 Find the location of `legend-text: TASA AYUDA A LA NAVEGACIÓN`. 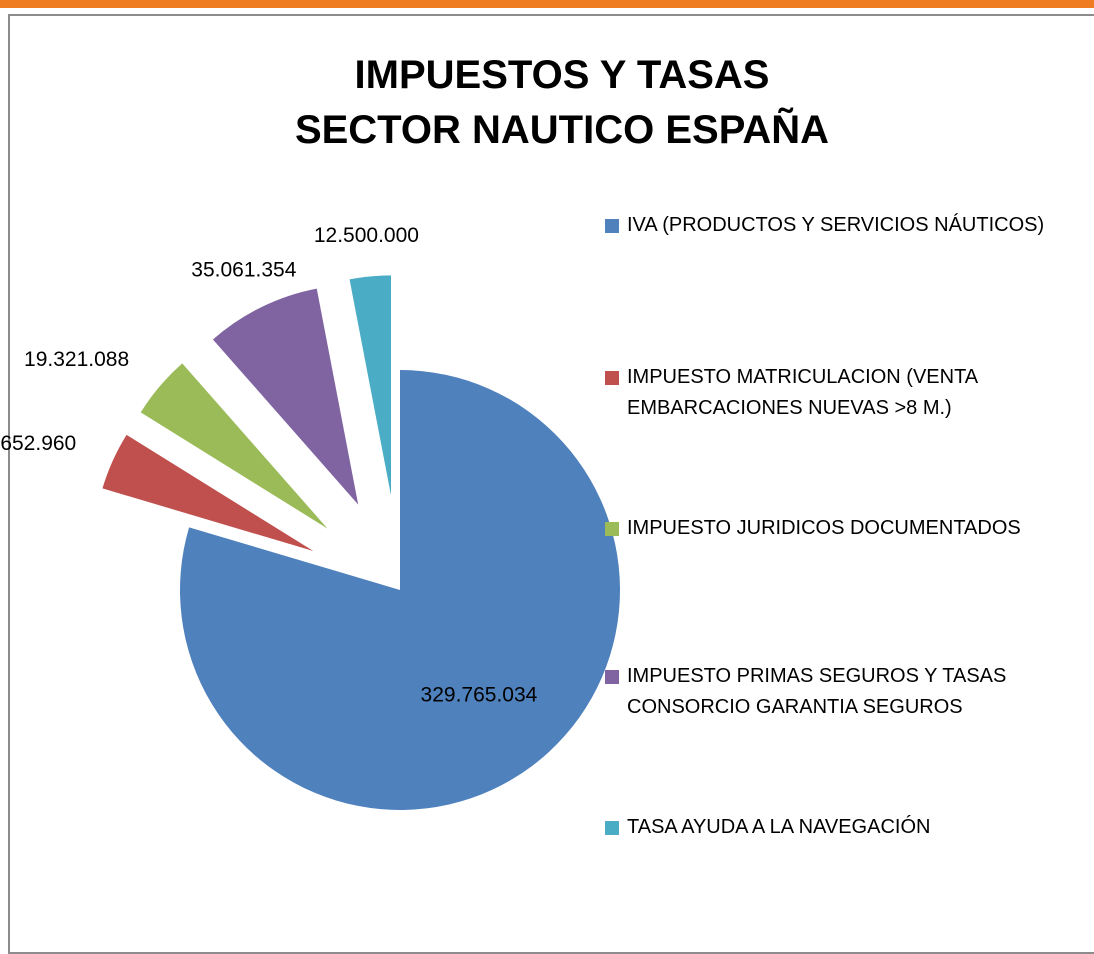

legend-text: TASA AYUDA A LA NAVEGACIÓN is located at coordinates (779, 827).